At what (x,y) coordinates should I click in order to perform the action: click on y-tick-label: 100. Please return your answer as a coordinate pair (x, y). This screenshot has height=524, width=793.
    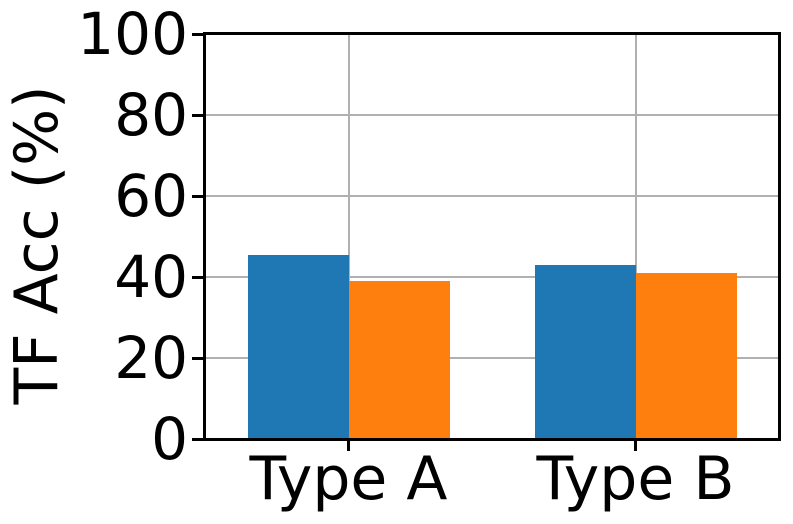
    Looking at the image, I should click on (132, 34).